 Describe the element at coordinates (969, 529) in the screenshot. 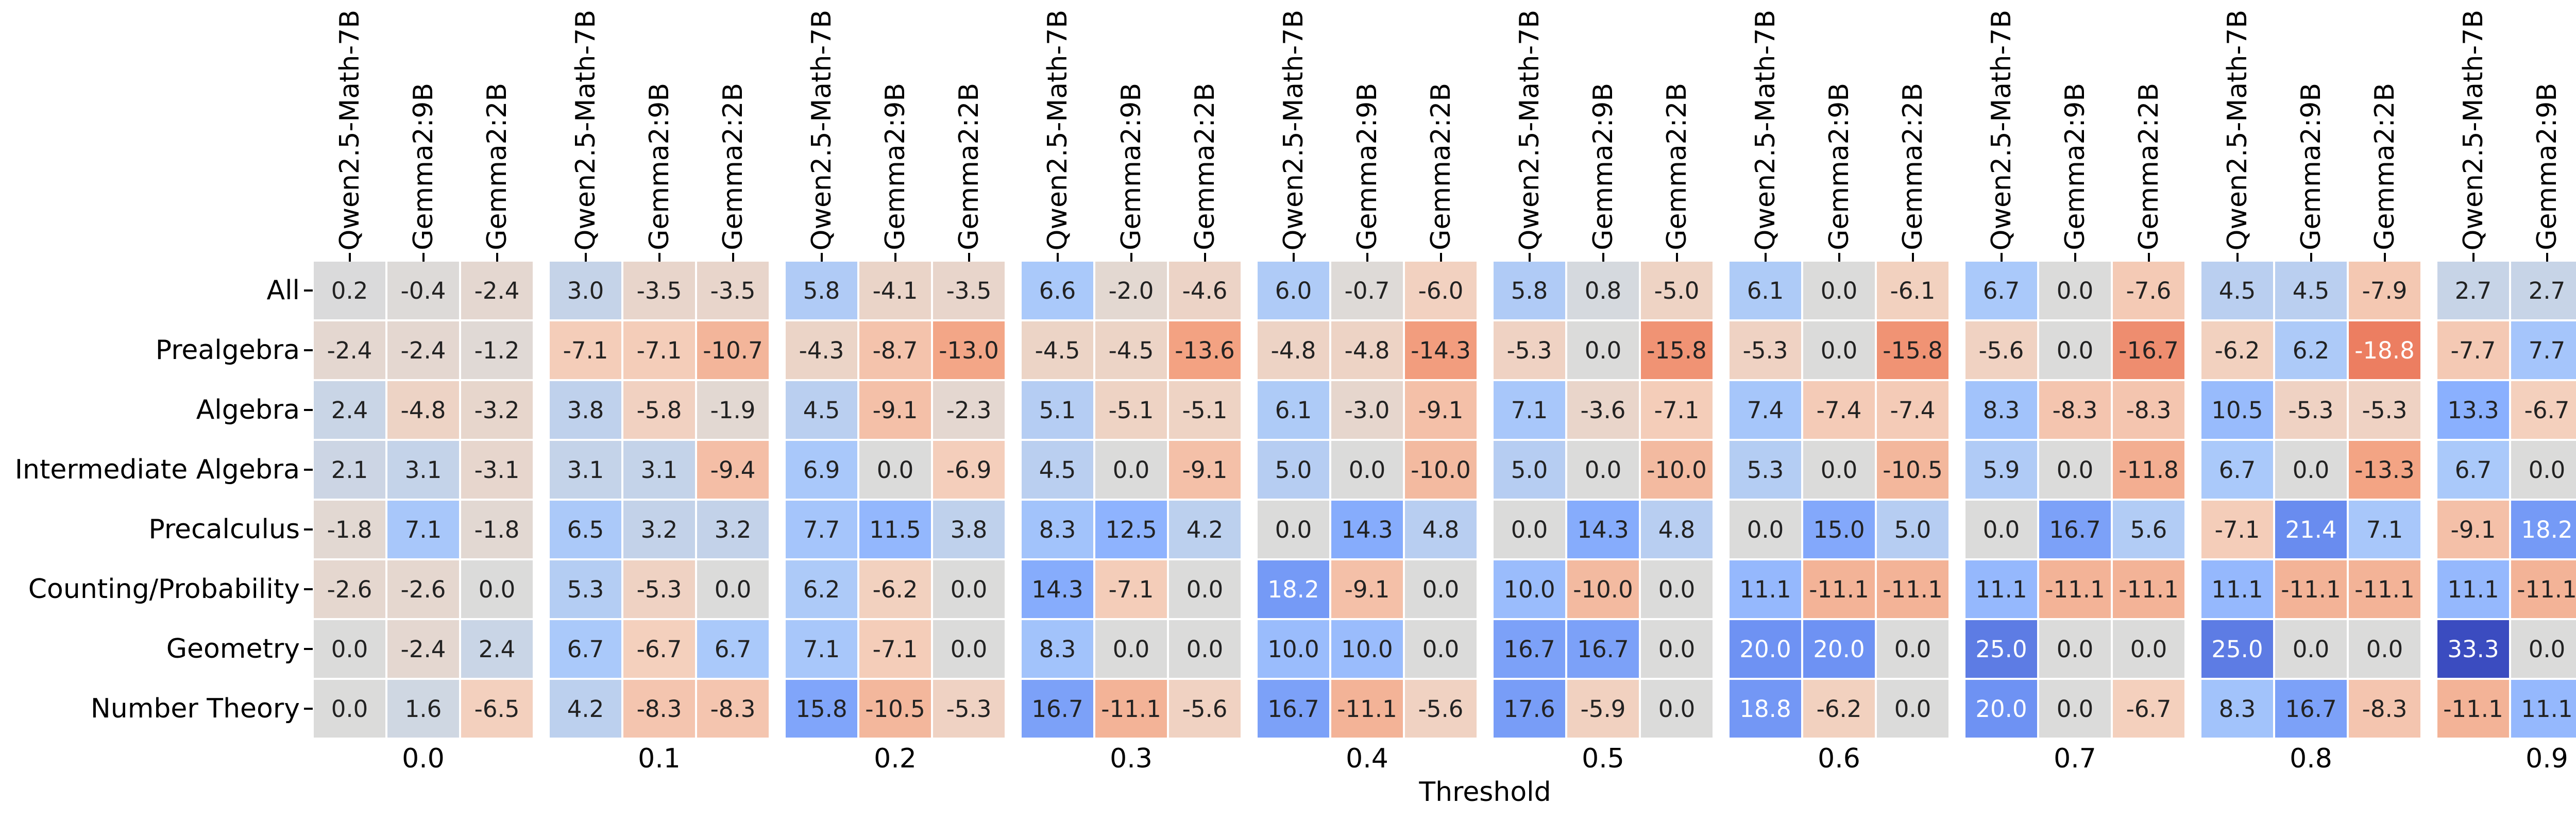

I see `heatmap-cell: 3.8` at that location.